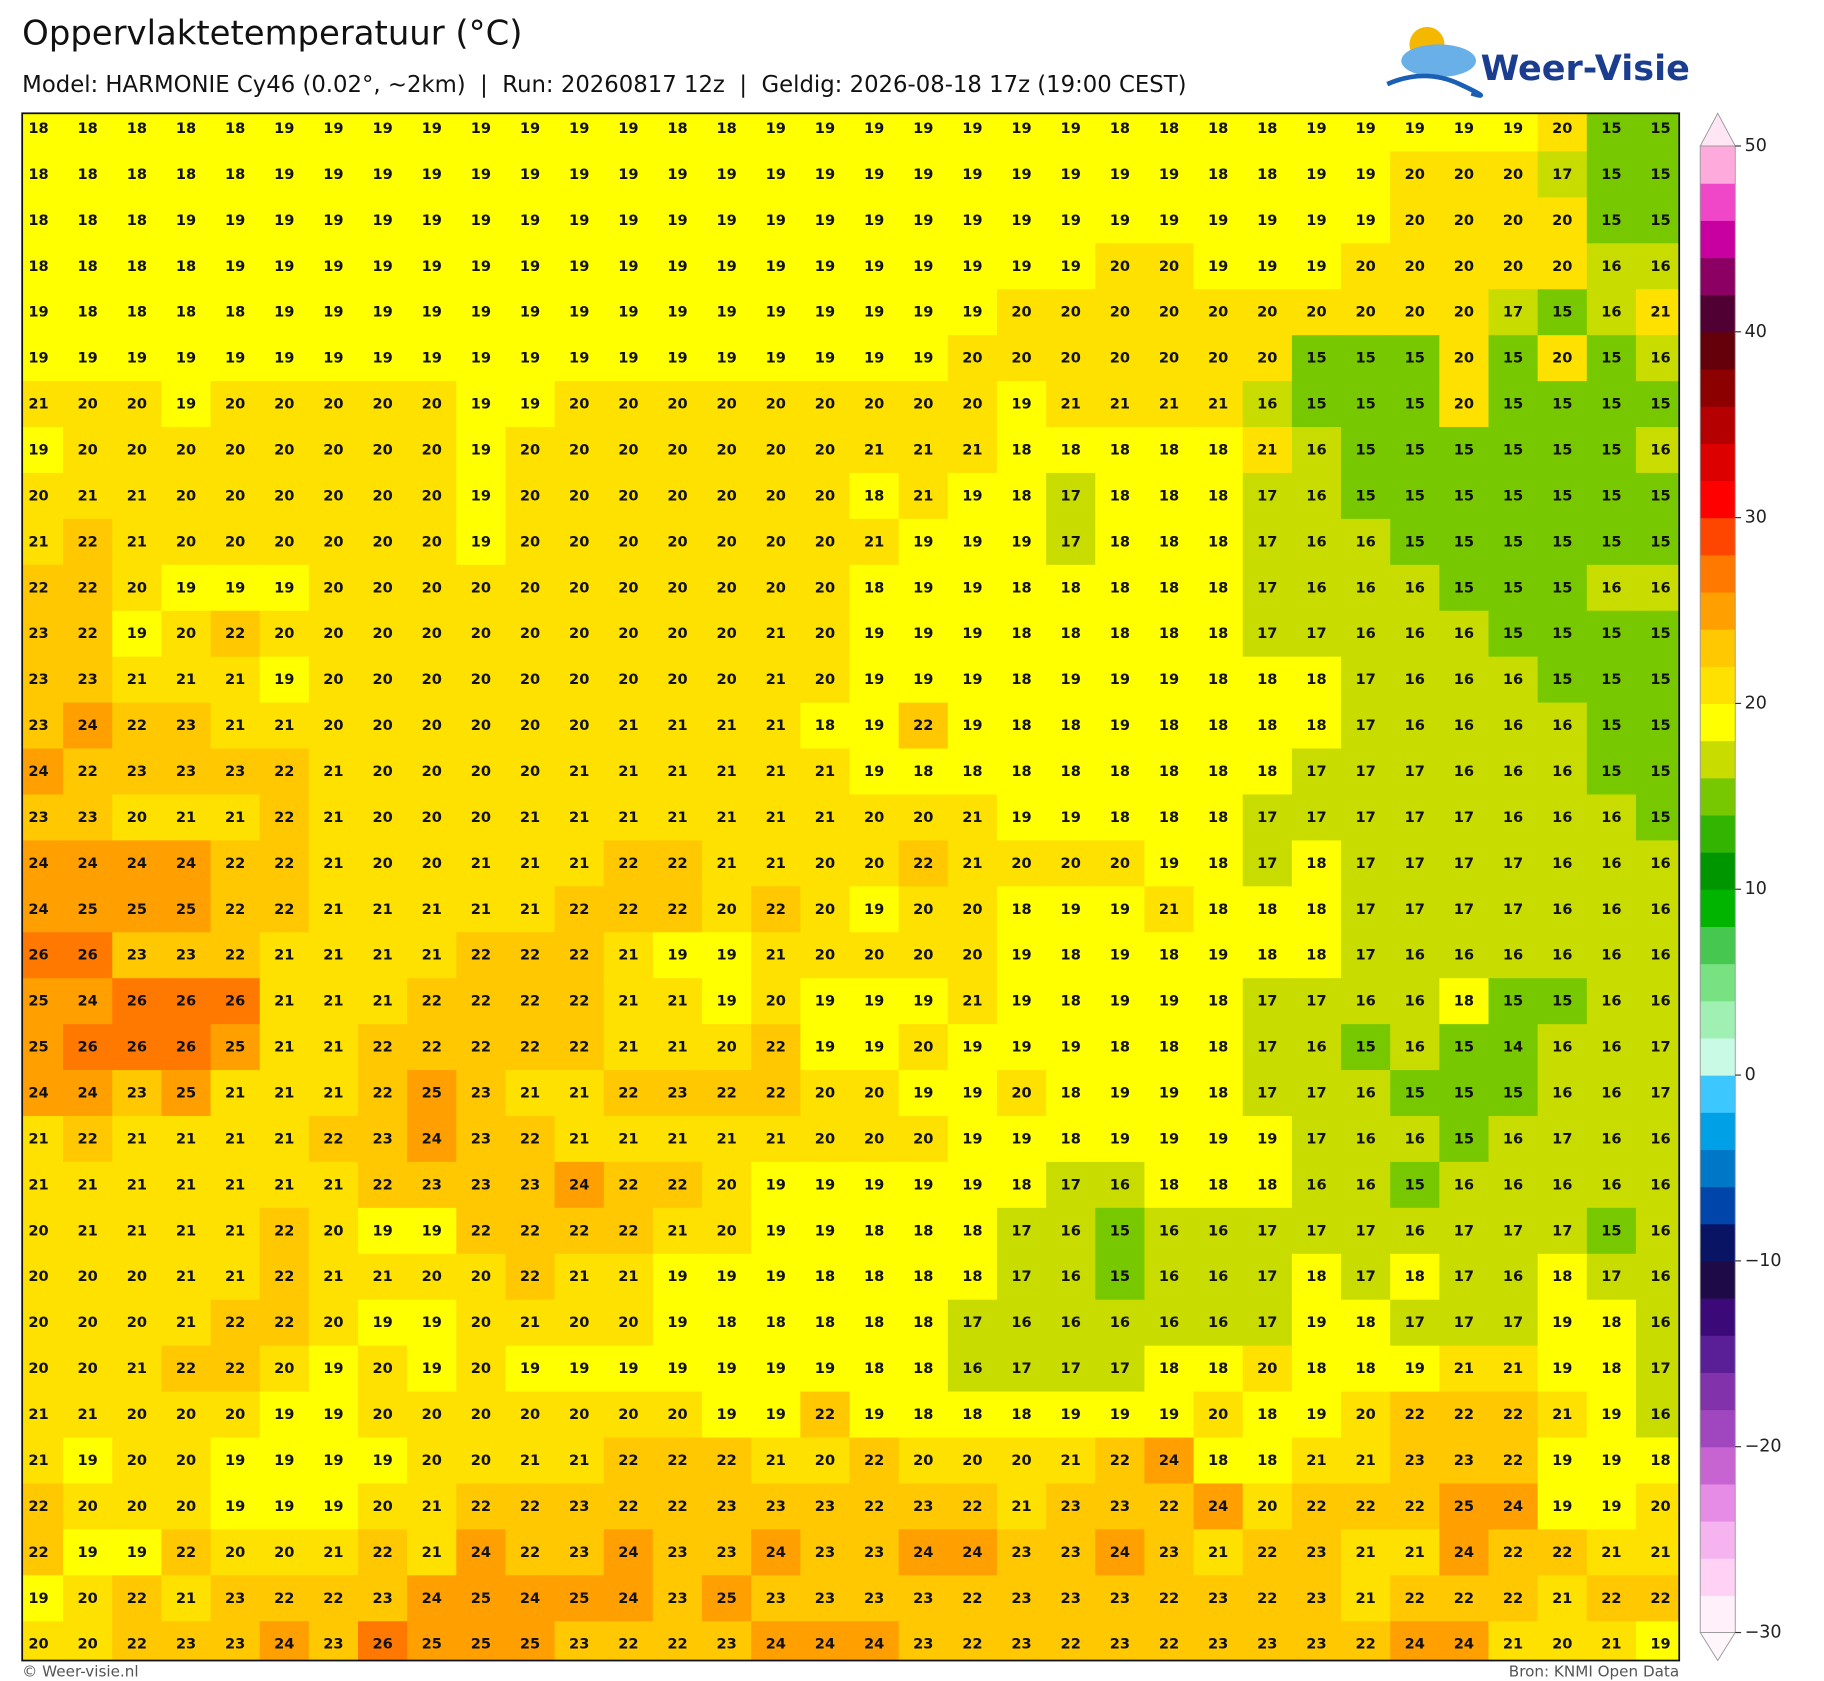 Image resolution: width=1824 pixels, height=1681 pixels. I want to click on colorbar-arrow-bottom, so click(1718, 1647).